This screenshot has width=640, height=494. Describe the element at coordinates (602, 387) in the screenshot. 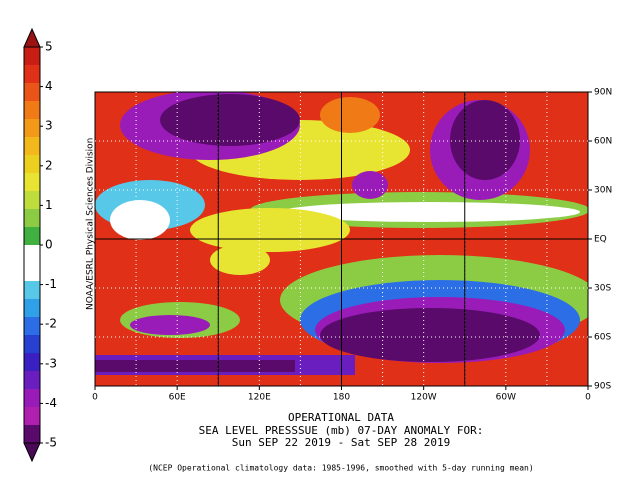

I see `y-tick-label: 90S` at that location.